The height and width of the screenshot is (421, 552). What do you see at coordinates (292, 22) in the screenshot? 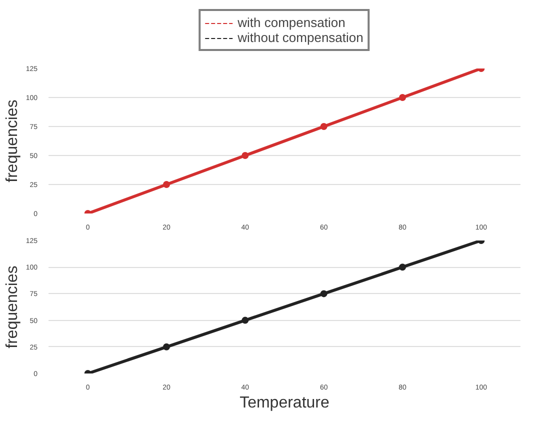
I see `legend-label: with compensation` at bounding box center [292, 22].